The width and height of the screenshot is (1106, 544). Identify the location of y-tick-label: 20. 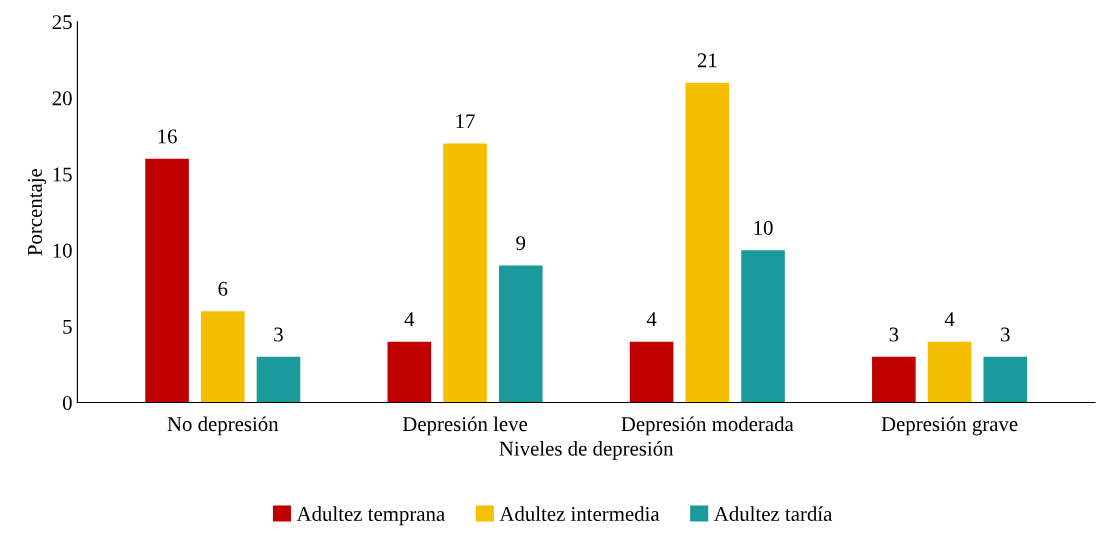
(62, 98).